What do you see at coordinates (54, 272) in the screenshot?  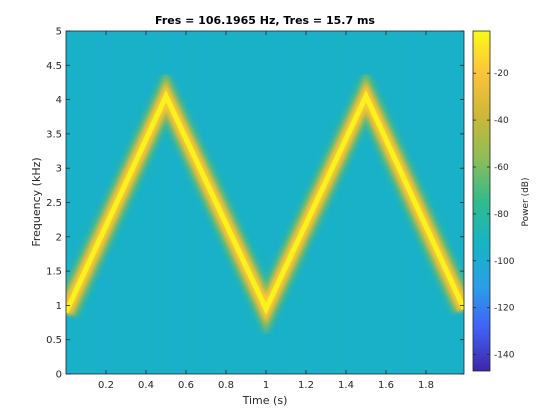 I see `y-tick-label: 1.5` at bounding box center [54, 272].